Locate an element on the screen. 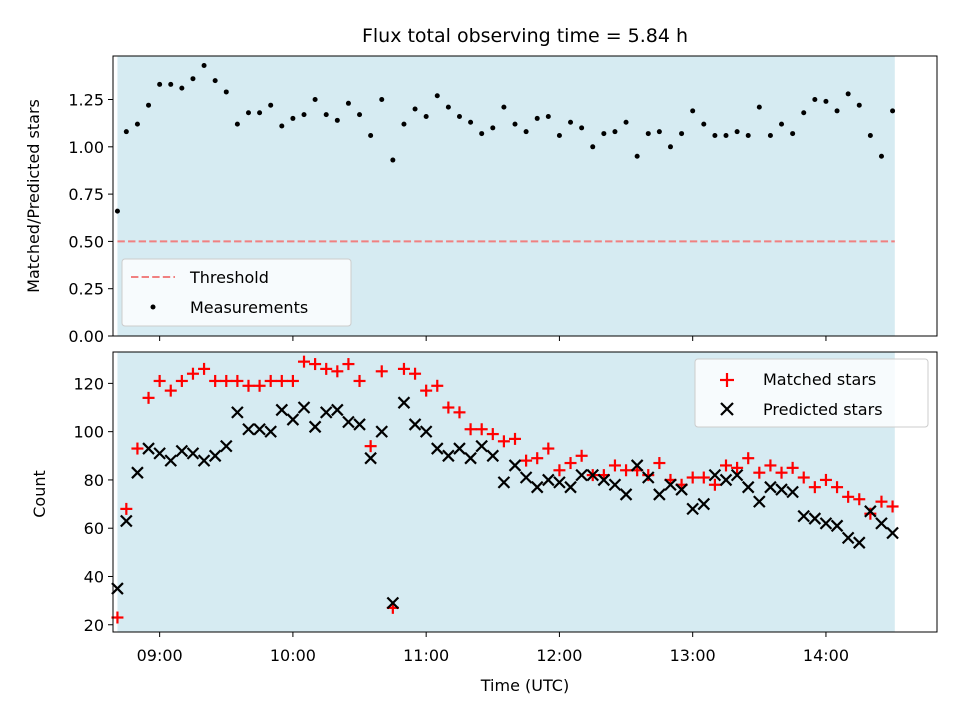 The height and width of the screenshot is (720, 960). y-tick-label: 20 is located at coordinates (94, 625).